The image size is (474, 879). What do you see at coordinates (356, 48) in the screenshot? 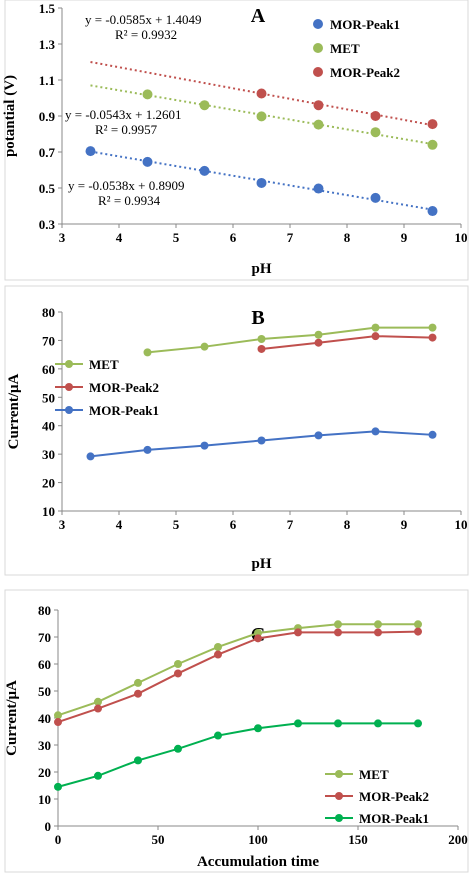
I see `legend: MOR-Peak1 MET MOR-Peak2` at bounding box center [356, 48].